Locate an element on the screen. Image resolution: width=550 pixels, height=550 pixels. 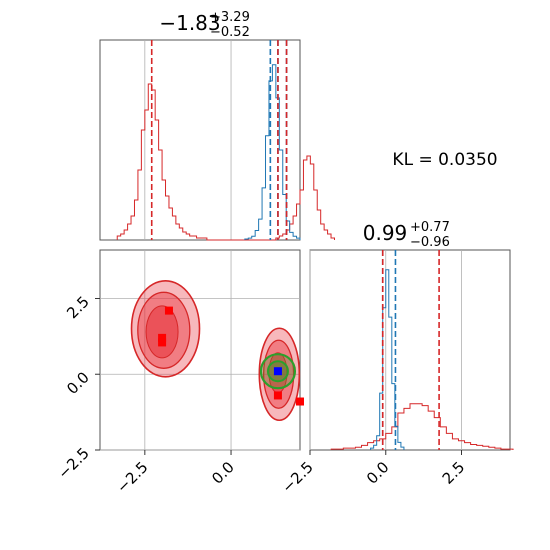
panel-top-left-frame is located at coordinates (200, 140).